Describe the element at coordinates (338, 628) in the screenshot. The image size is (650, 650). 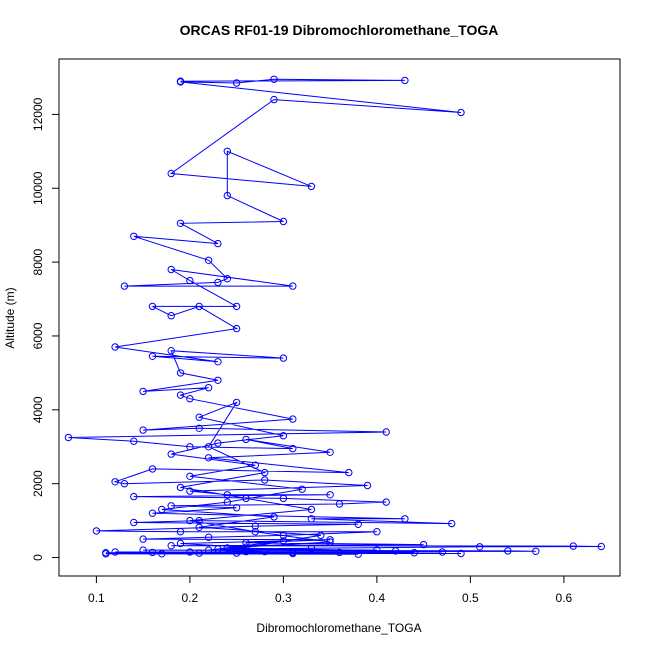
I see `x-axis-label: Dibromochloromethane_TOGA` at that location.